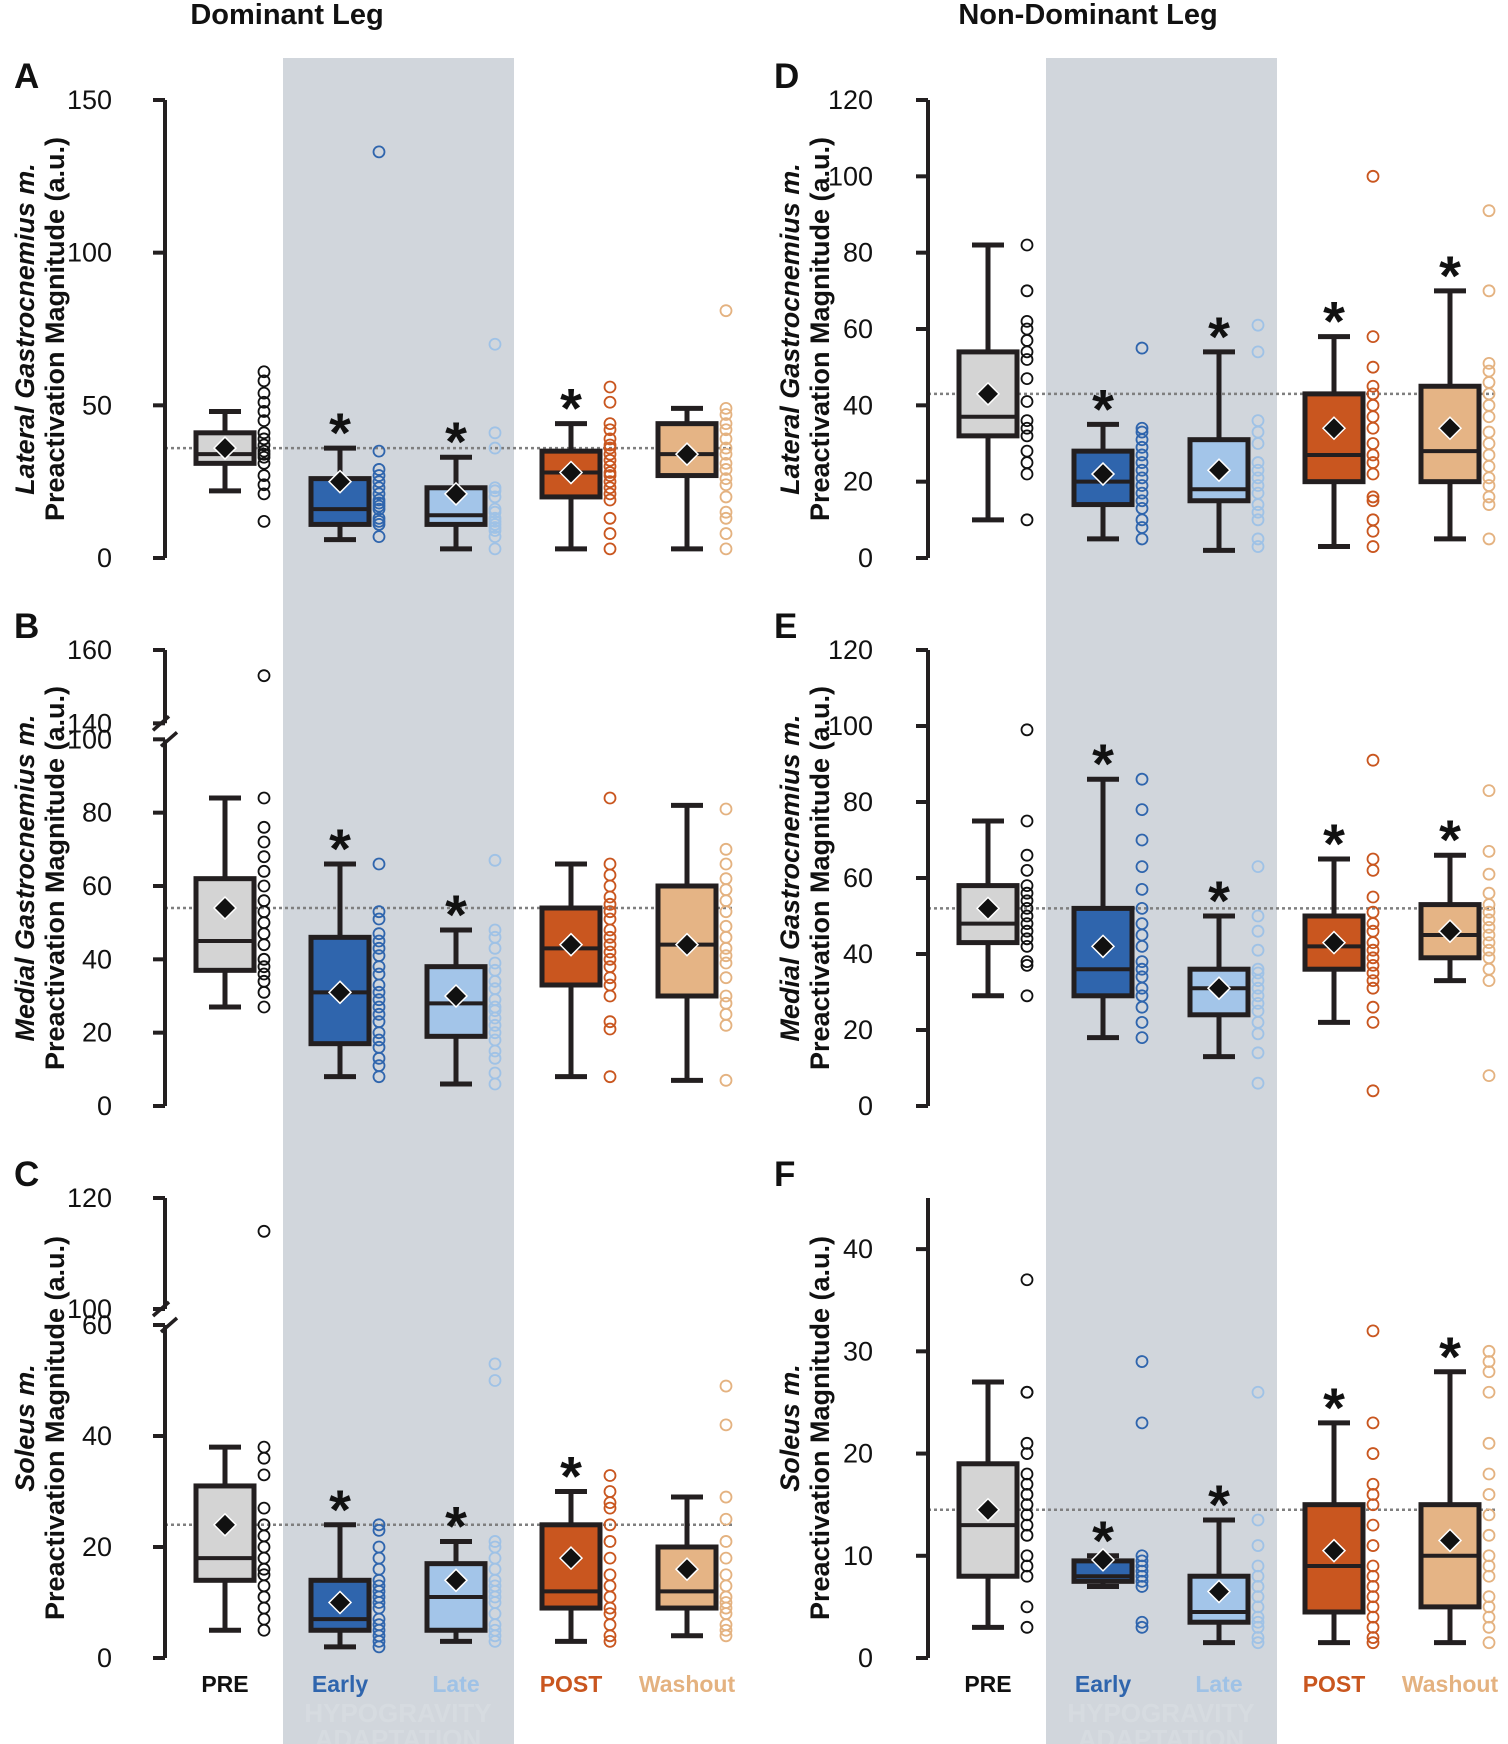 The width and height of the screenshot is (1508, 1744). What do you see at coordinates (1219, 1504) in the screenshot?
I see `significance-asterisk: *` at bounding box center [1219, 1504].